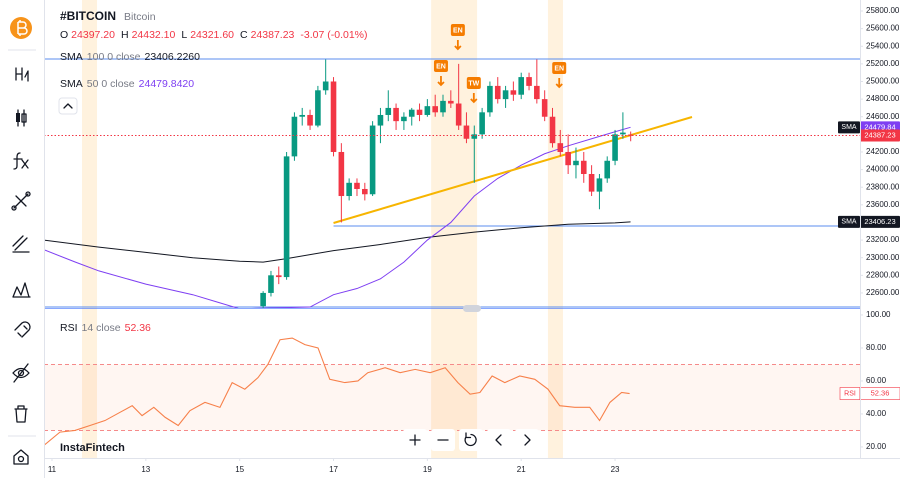 This screenshot has height=478, width=900. Describe the element at coordinates (883, 257) in the screenshot. I see `y-tick-label: 23000.00` at that location.